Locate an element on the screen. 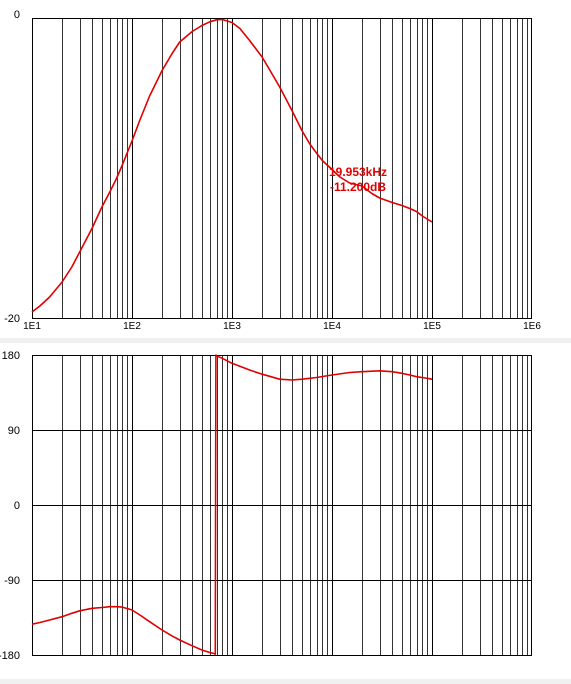 This screenshot has height=684, width=571. annotation-label: -11.200dB is located at coordinates (358, 187).